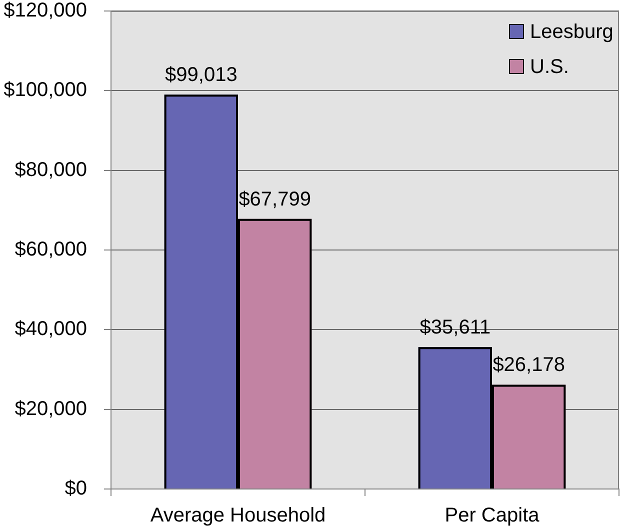 The height and width of the screenshot is (527, 620). I want to click on y-tick-label: $80,000, so click(50, 169).